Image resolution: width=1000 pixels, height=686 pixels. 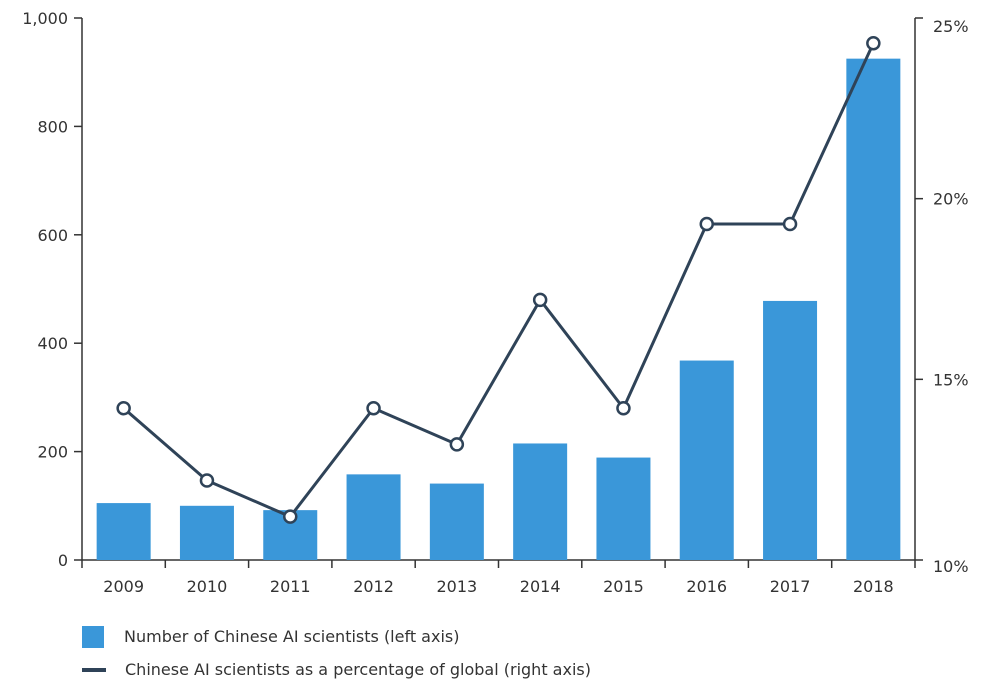 What do you see at coordinates (498, 586) in the screenshot?
I see `x-axis-labels: 2009 2010 2011 2012 2013 2014 2015 2016 2017 2018` at bounding box center [498, 586].